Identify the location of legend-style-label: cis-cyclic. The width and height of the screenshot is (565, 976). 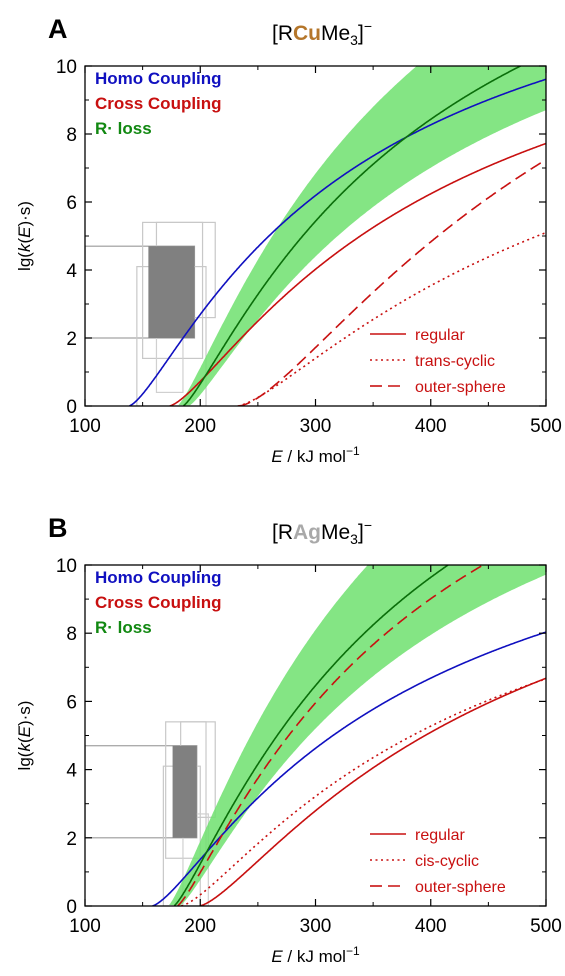
(447, 861).